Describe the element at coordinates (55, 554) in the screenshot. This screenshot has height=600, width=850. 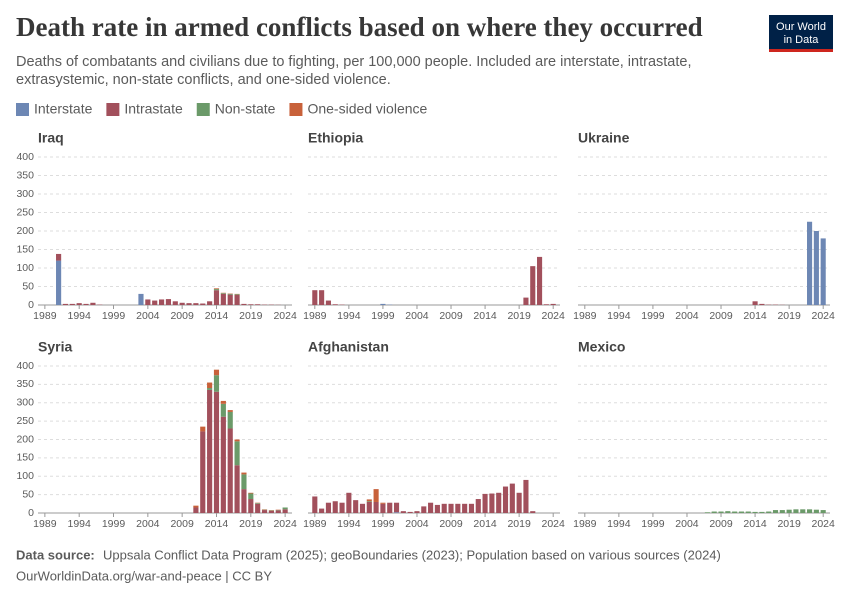
I see `source-label: Data source:` at that location.